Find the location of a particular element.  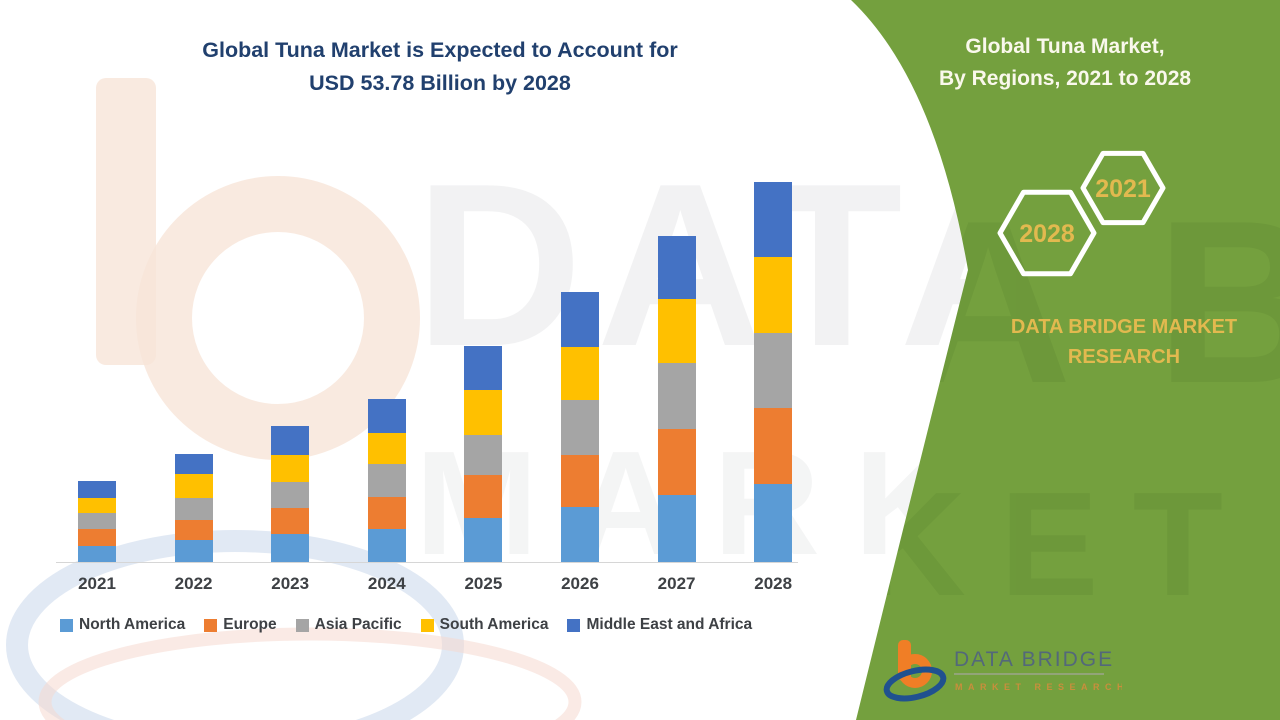

legend-item: Asia Pacific is located at coordinates (348, 625).